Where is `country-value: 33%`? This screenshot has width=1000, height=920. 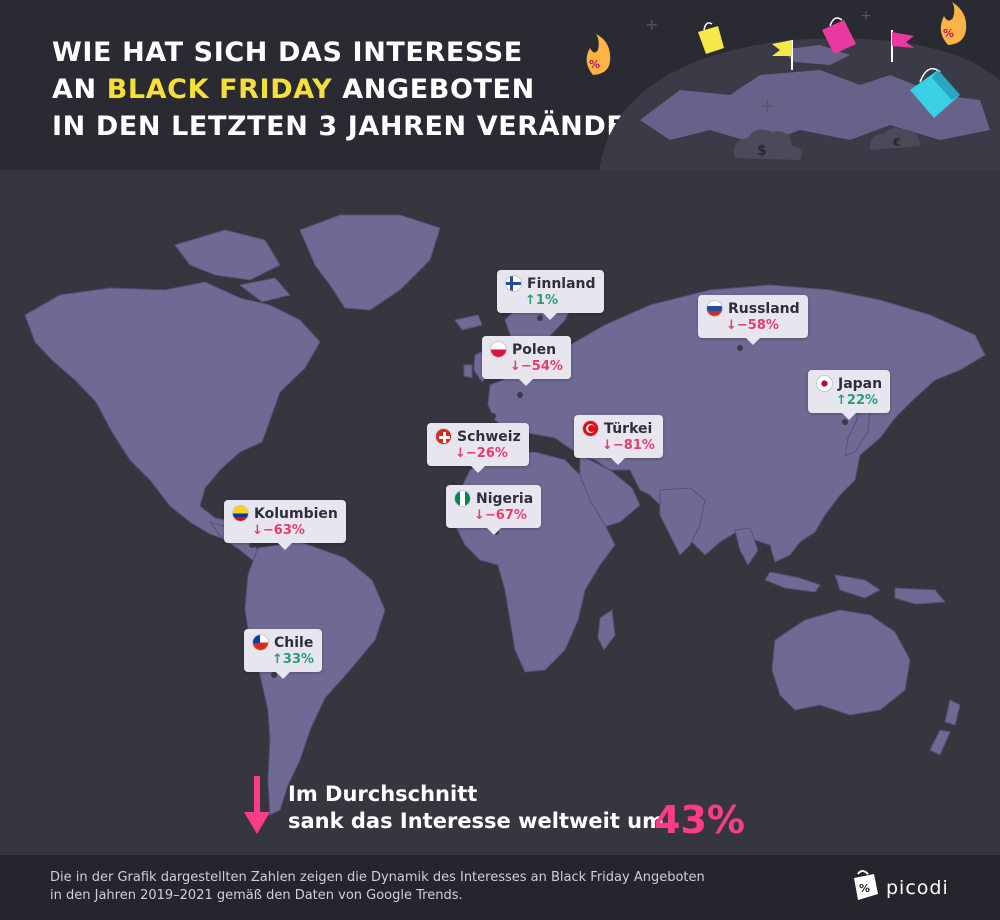
country-value: 33% is located at coordinates (298, 659).